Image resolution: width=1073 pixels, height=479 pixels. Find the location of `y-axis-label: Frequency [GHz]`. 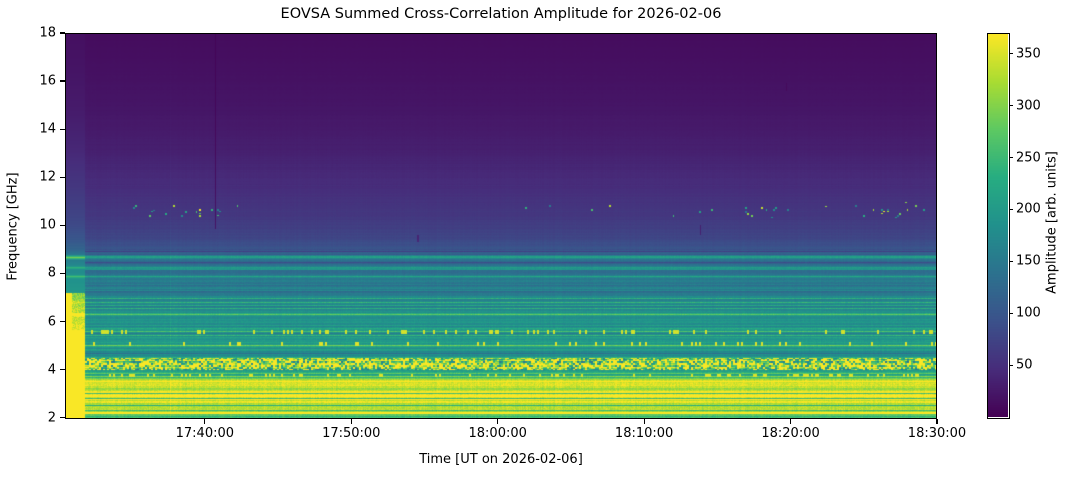

y-axis-label: Frequency [GHz] is located at coordinates (13, 226).